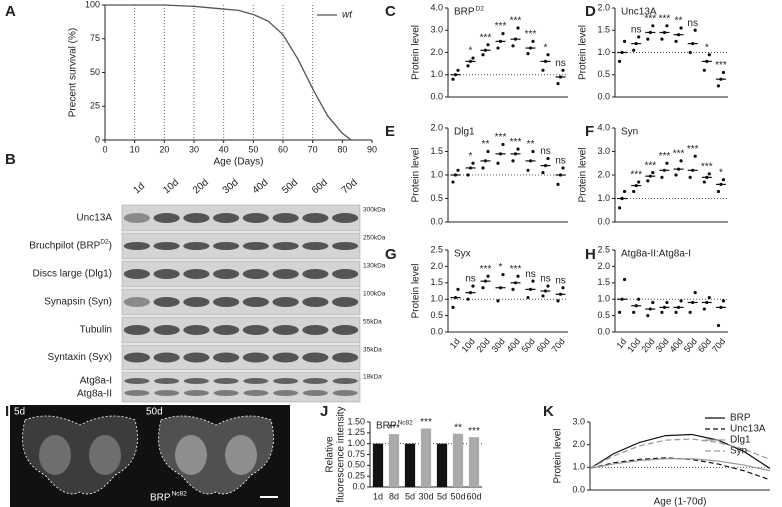 Image resolution: width=782 pixels, height=507 pixels. Describe the element at coordinates (558, 345) in the screenshot. I see `x-tick-label: 70d` at that location.